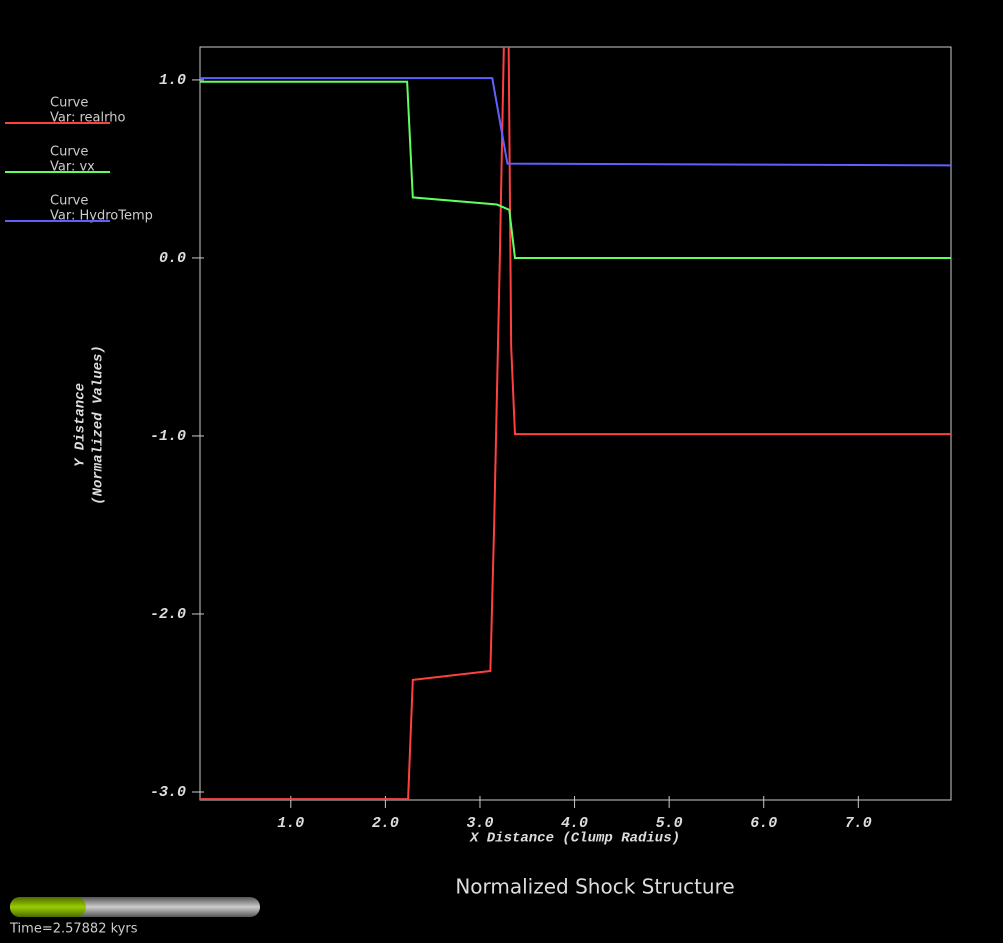 Image resolution: width=1003 pixels, height=943 pixels. I want to click on y-tick-label: -2.0, so click(168, 614).